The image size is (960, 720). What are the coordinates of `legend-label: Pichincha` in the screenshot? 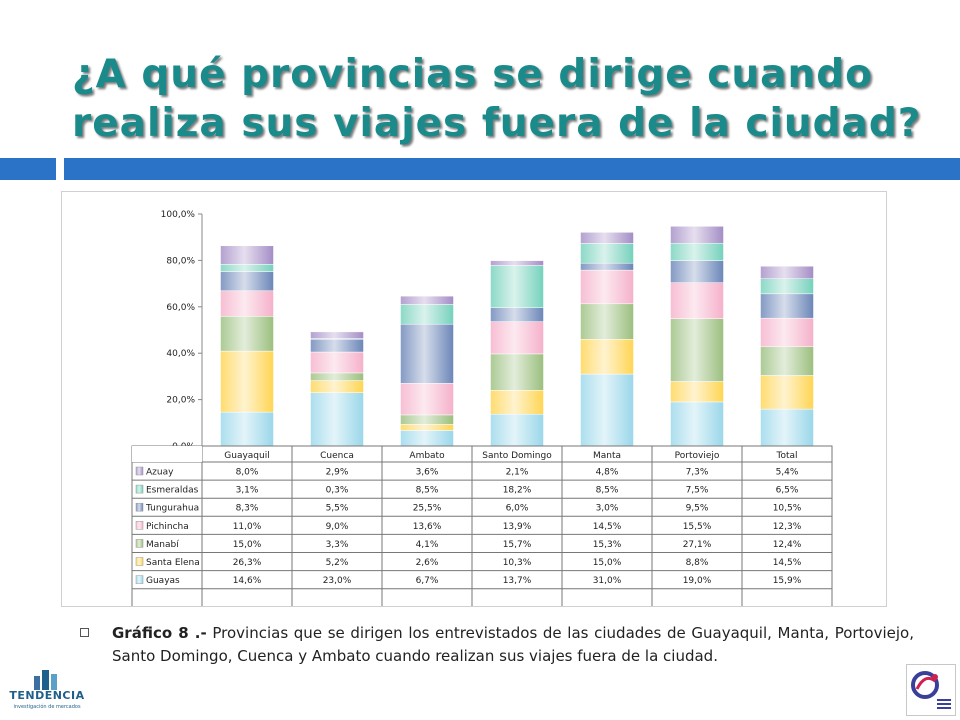 It's located at (167, 527).